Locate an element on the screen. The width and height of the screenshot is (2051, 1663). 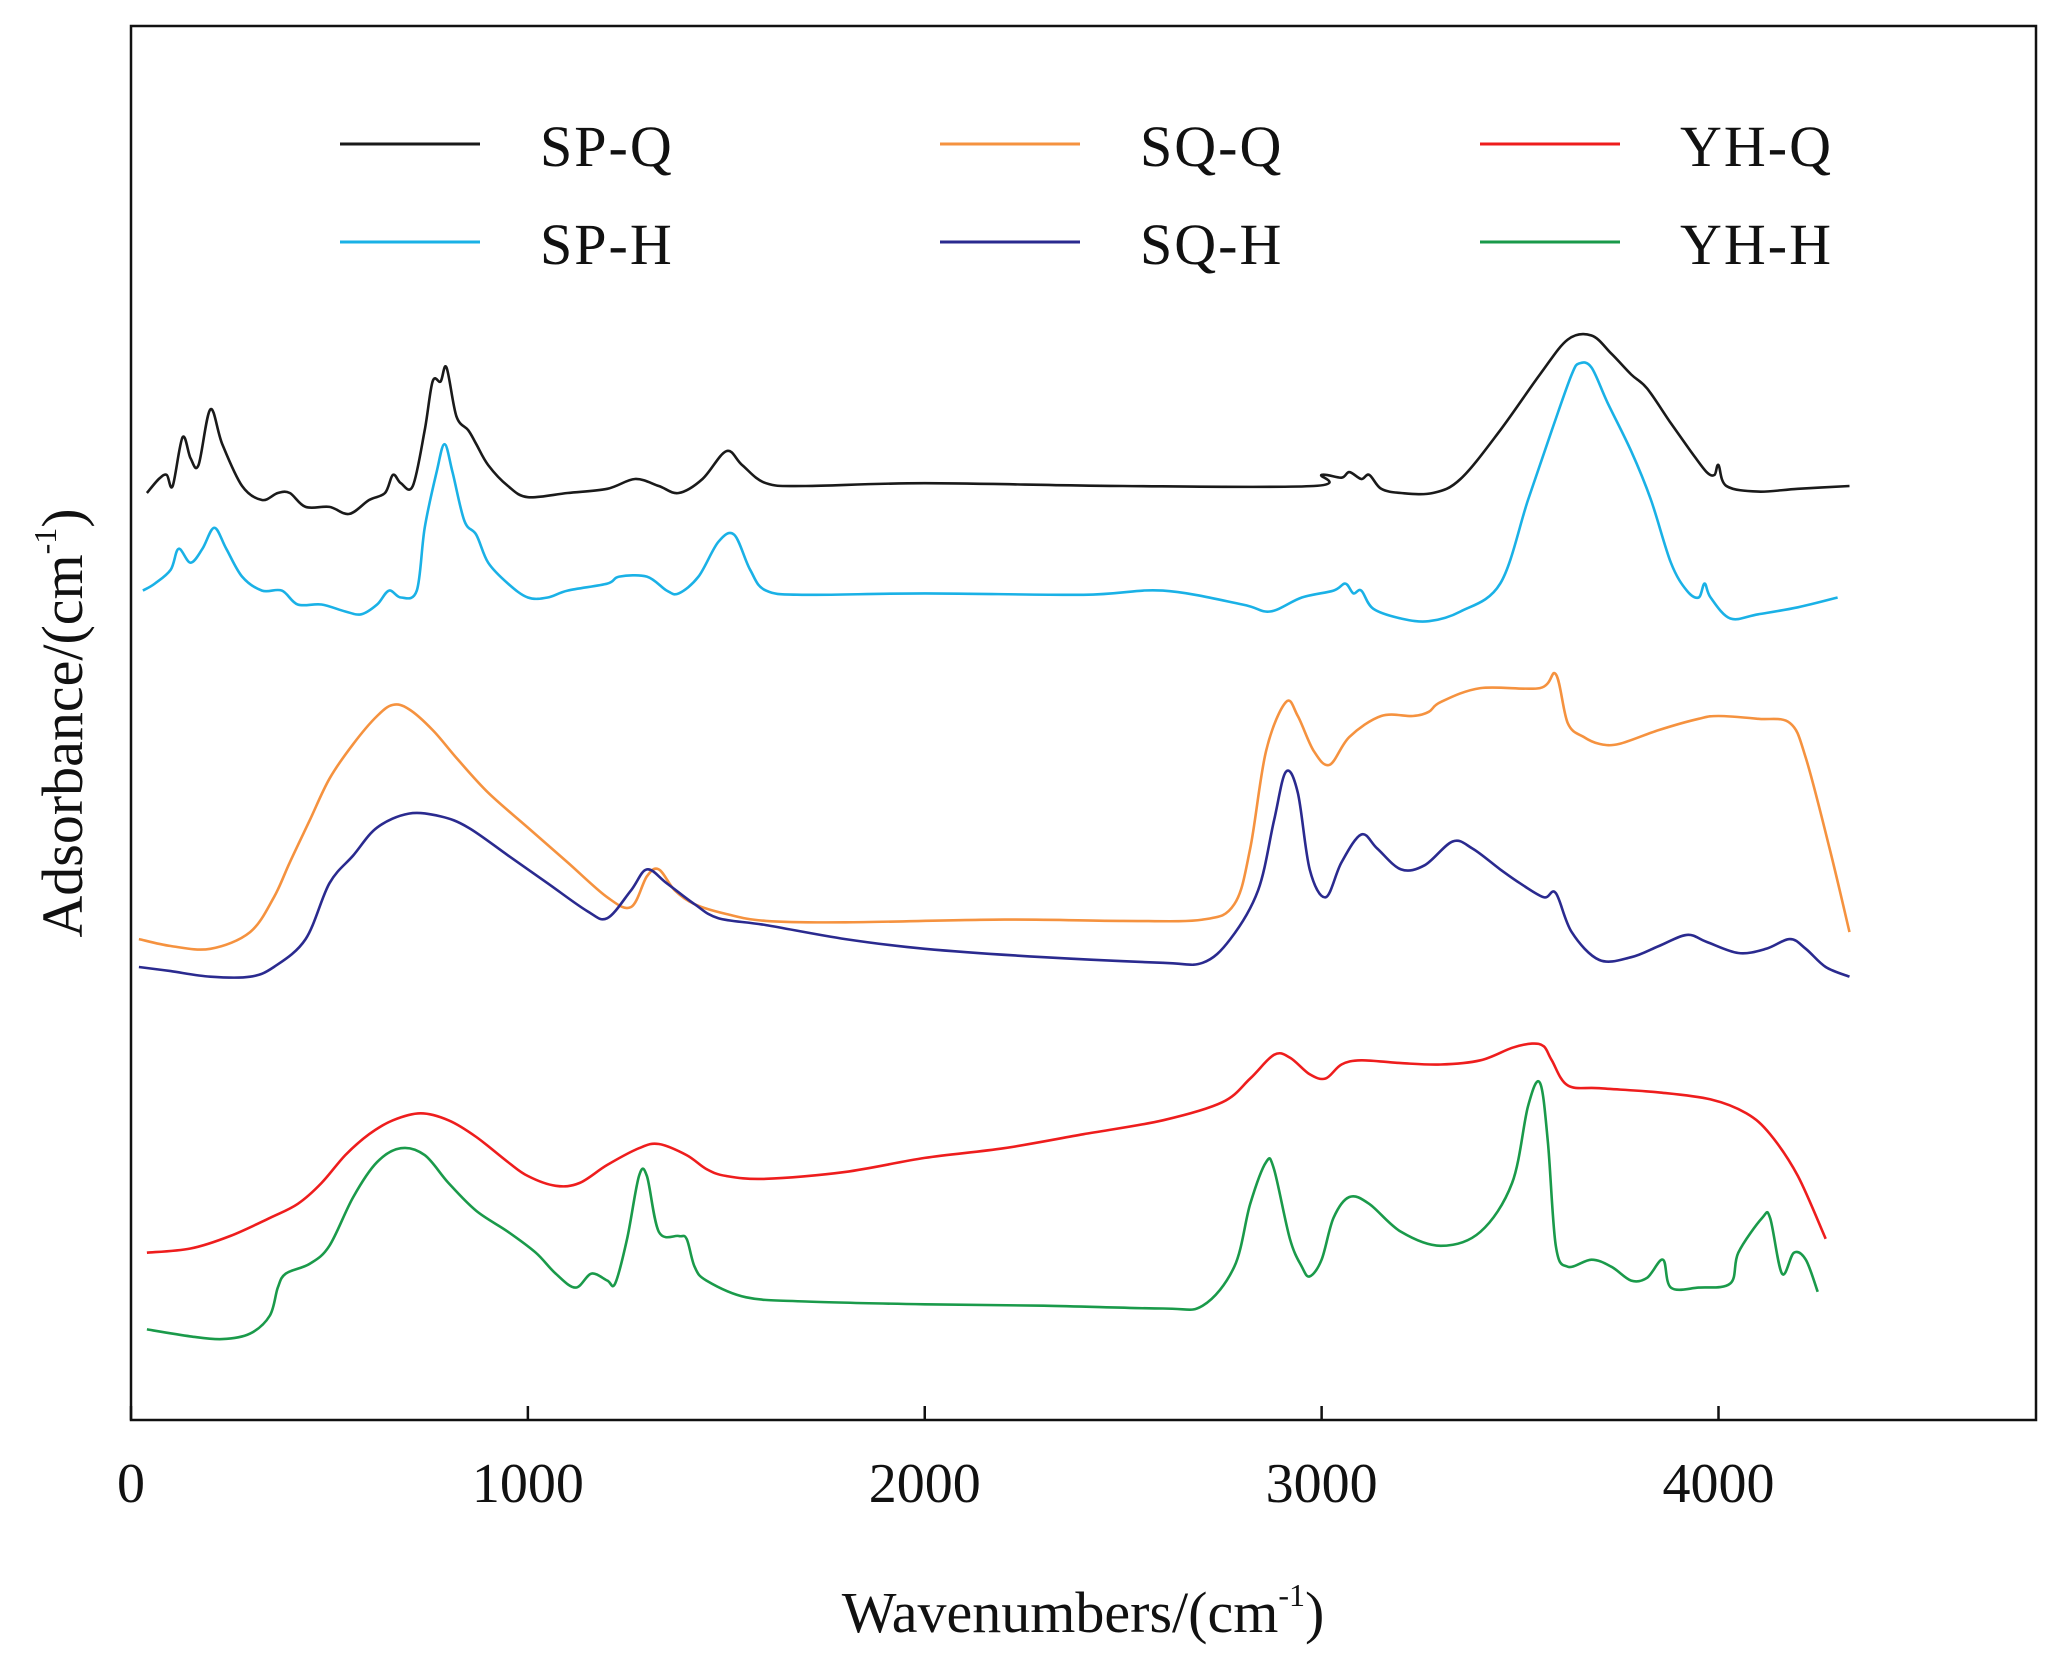
legend: SP-Q SP-H SQ-Q SQ-H YH-Q YH-H is located at coordinates (1086, 195).